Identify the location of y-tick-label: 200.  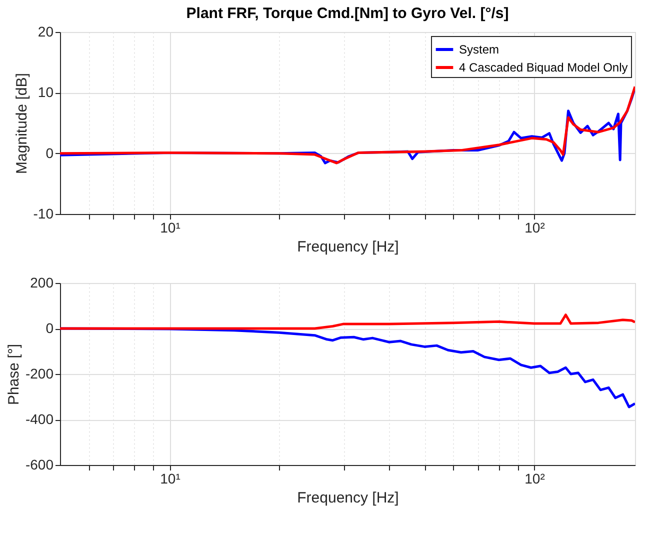
(42, 282).